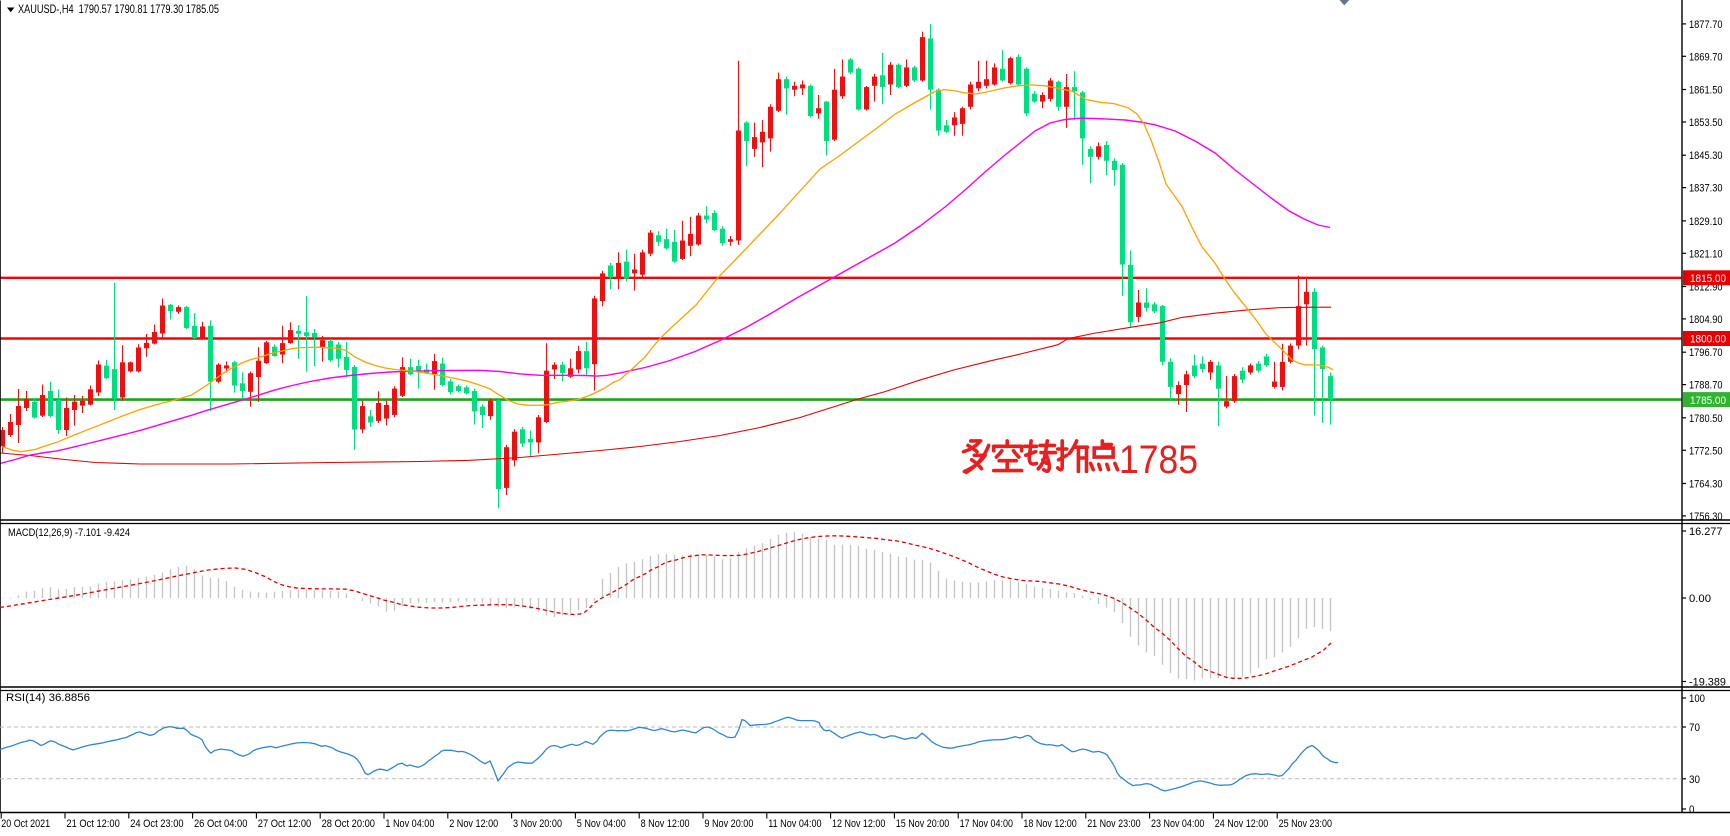 The image size is (1730, 836). Describe the element at coordinates (1708, 340) in the screenshot. I see `svg-text: 1800.00` at that location.